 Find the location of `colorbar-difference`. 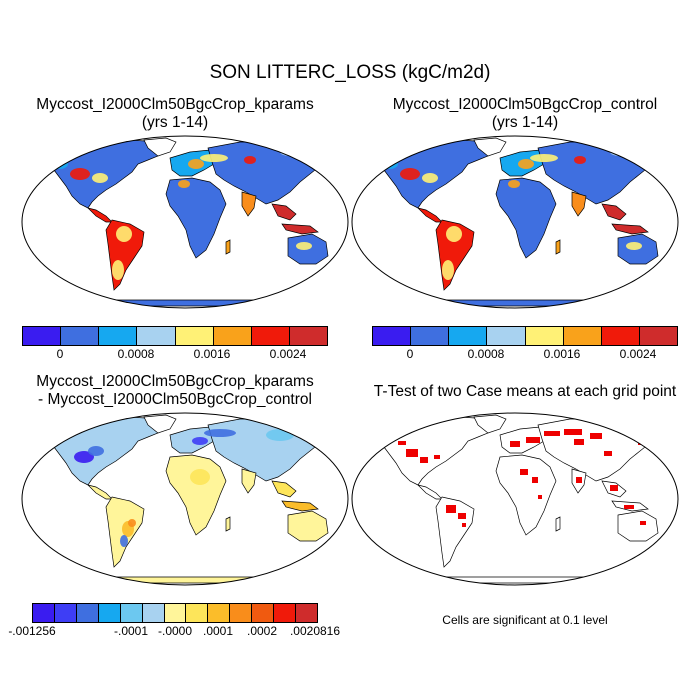

colorbar-difference is located at coordinates (175, 613).